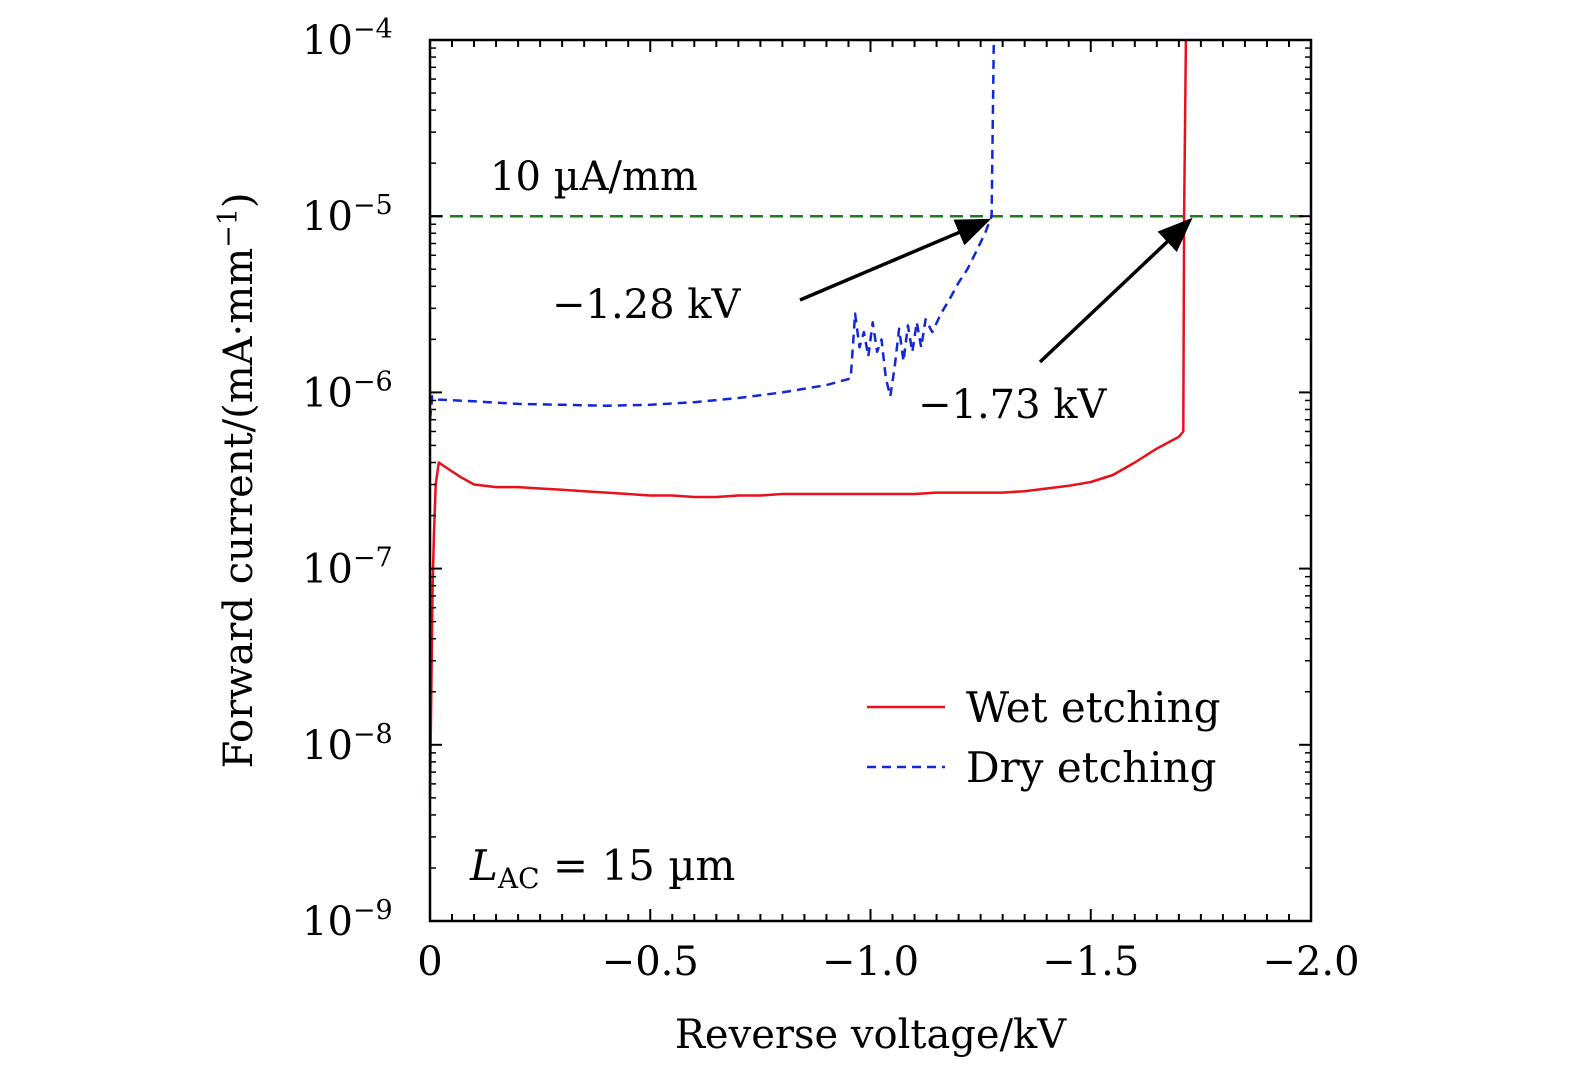 This screenshot has width=1575, height=1073. I want to click on y-tick-exponent: −9, so click(373, 910).